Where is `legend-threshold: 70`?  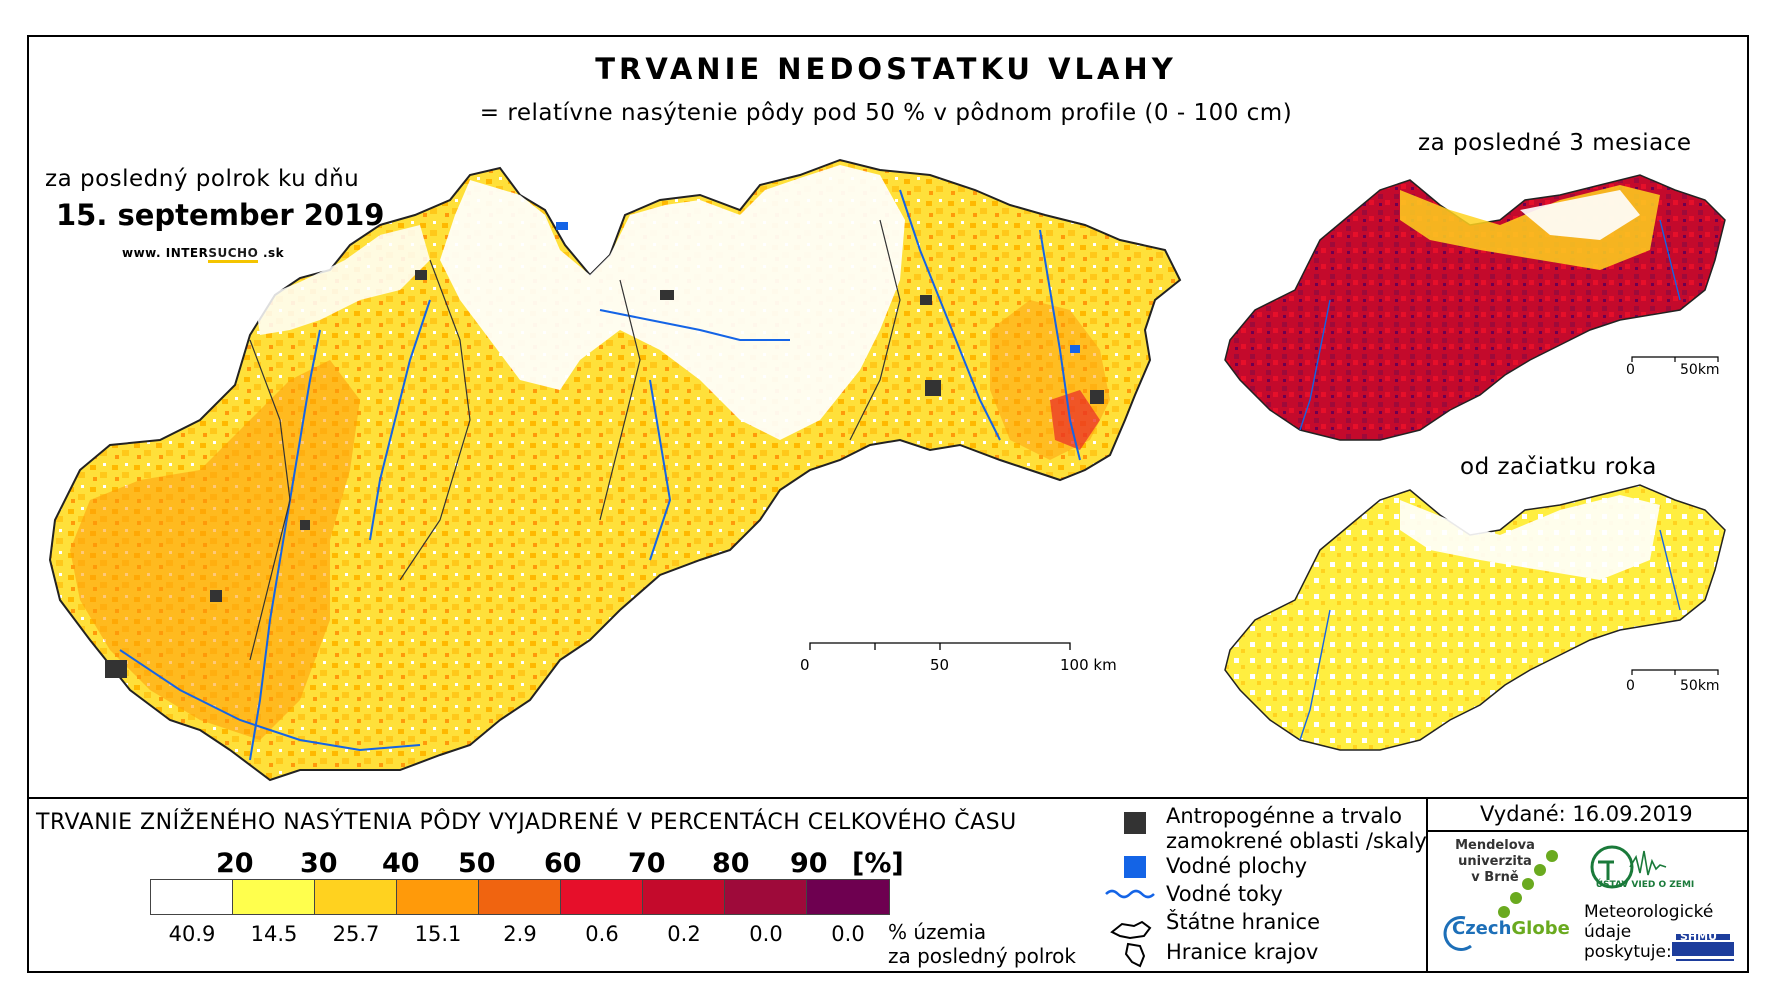 legend-threshold: 70 is located at coordinates (647, 863).